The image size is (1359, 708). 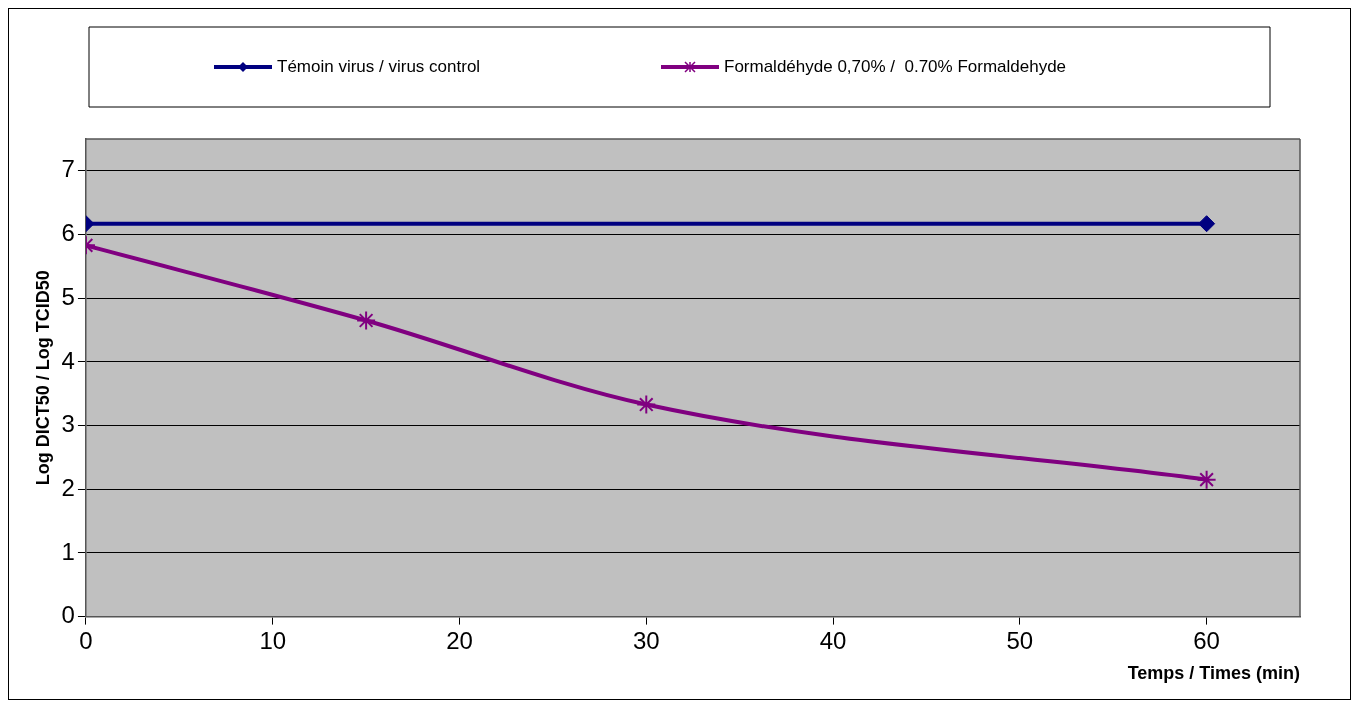 I want to click on y-tick-label: 6, so click(x=68, y=233).